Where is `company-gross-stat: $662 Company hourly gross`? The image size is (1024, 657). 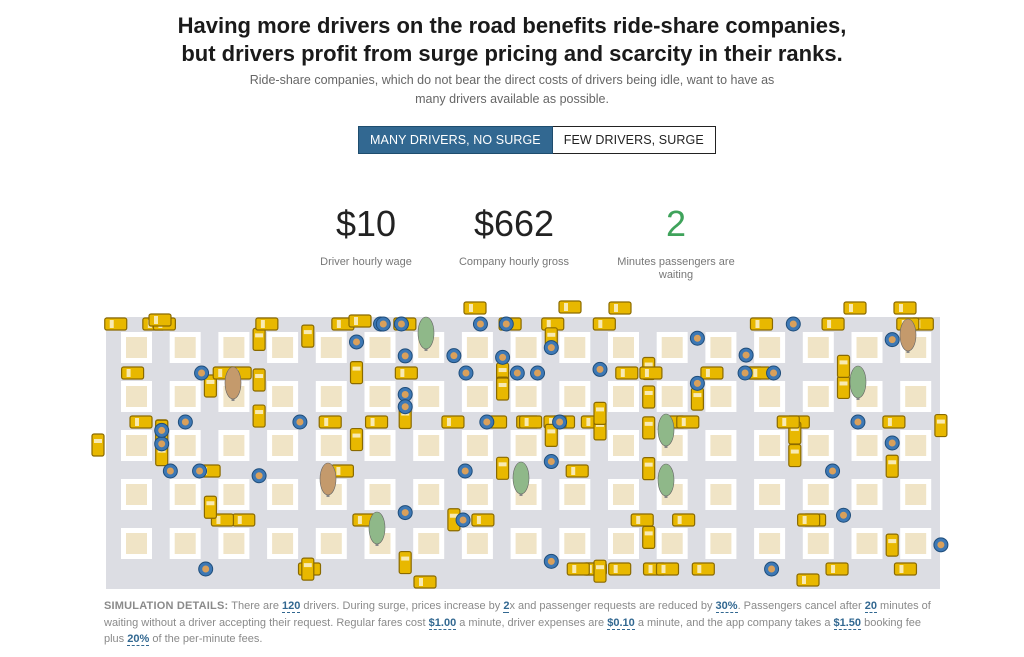
company-gross-stat: $662 Company hourly gross is located at coordinates (514, 235).